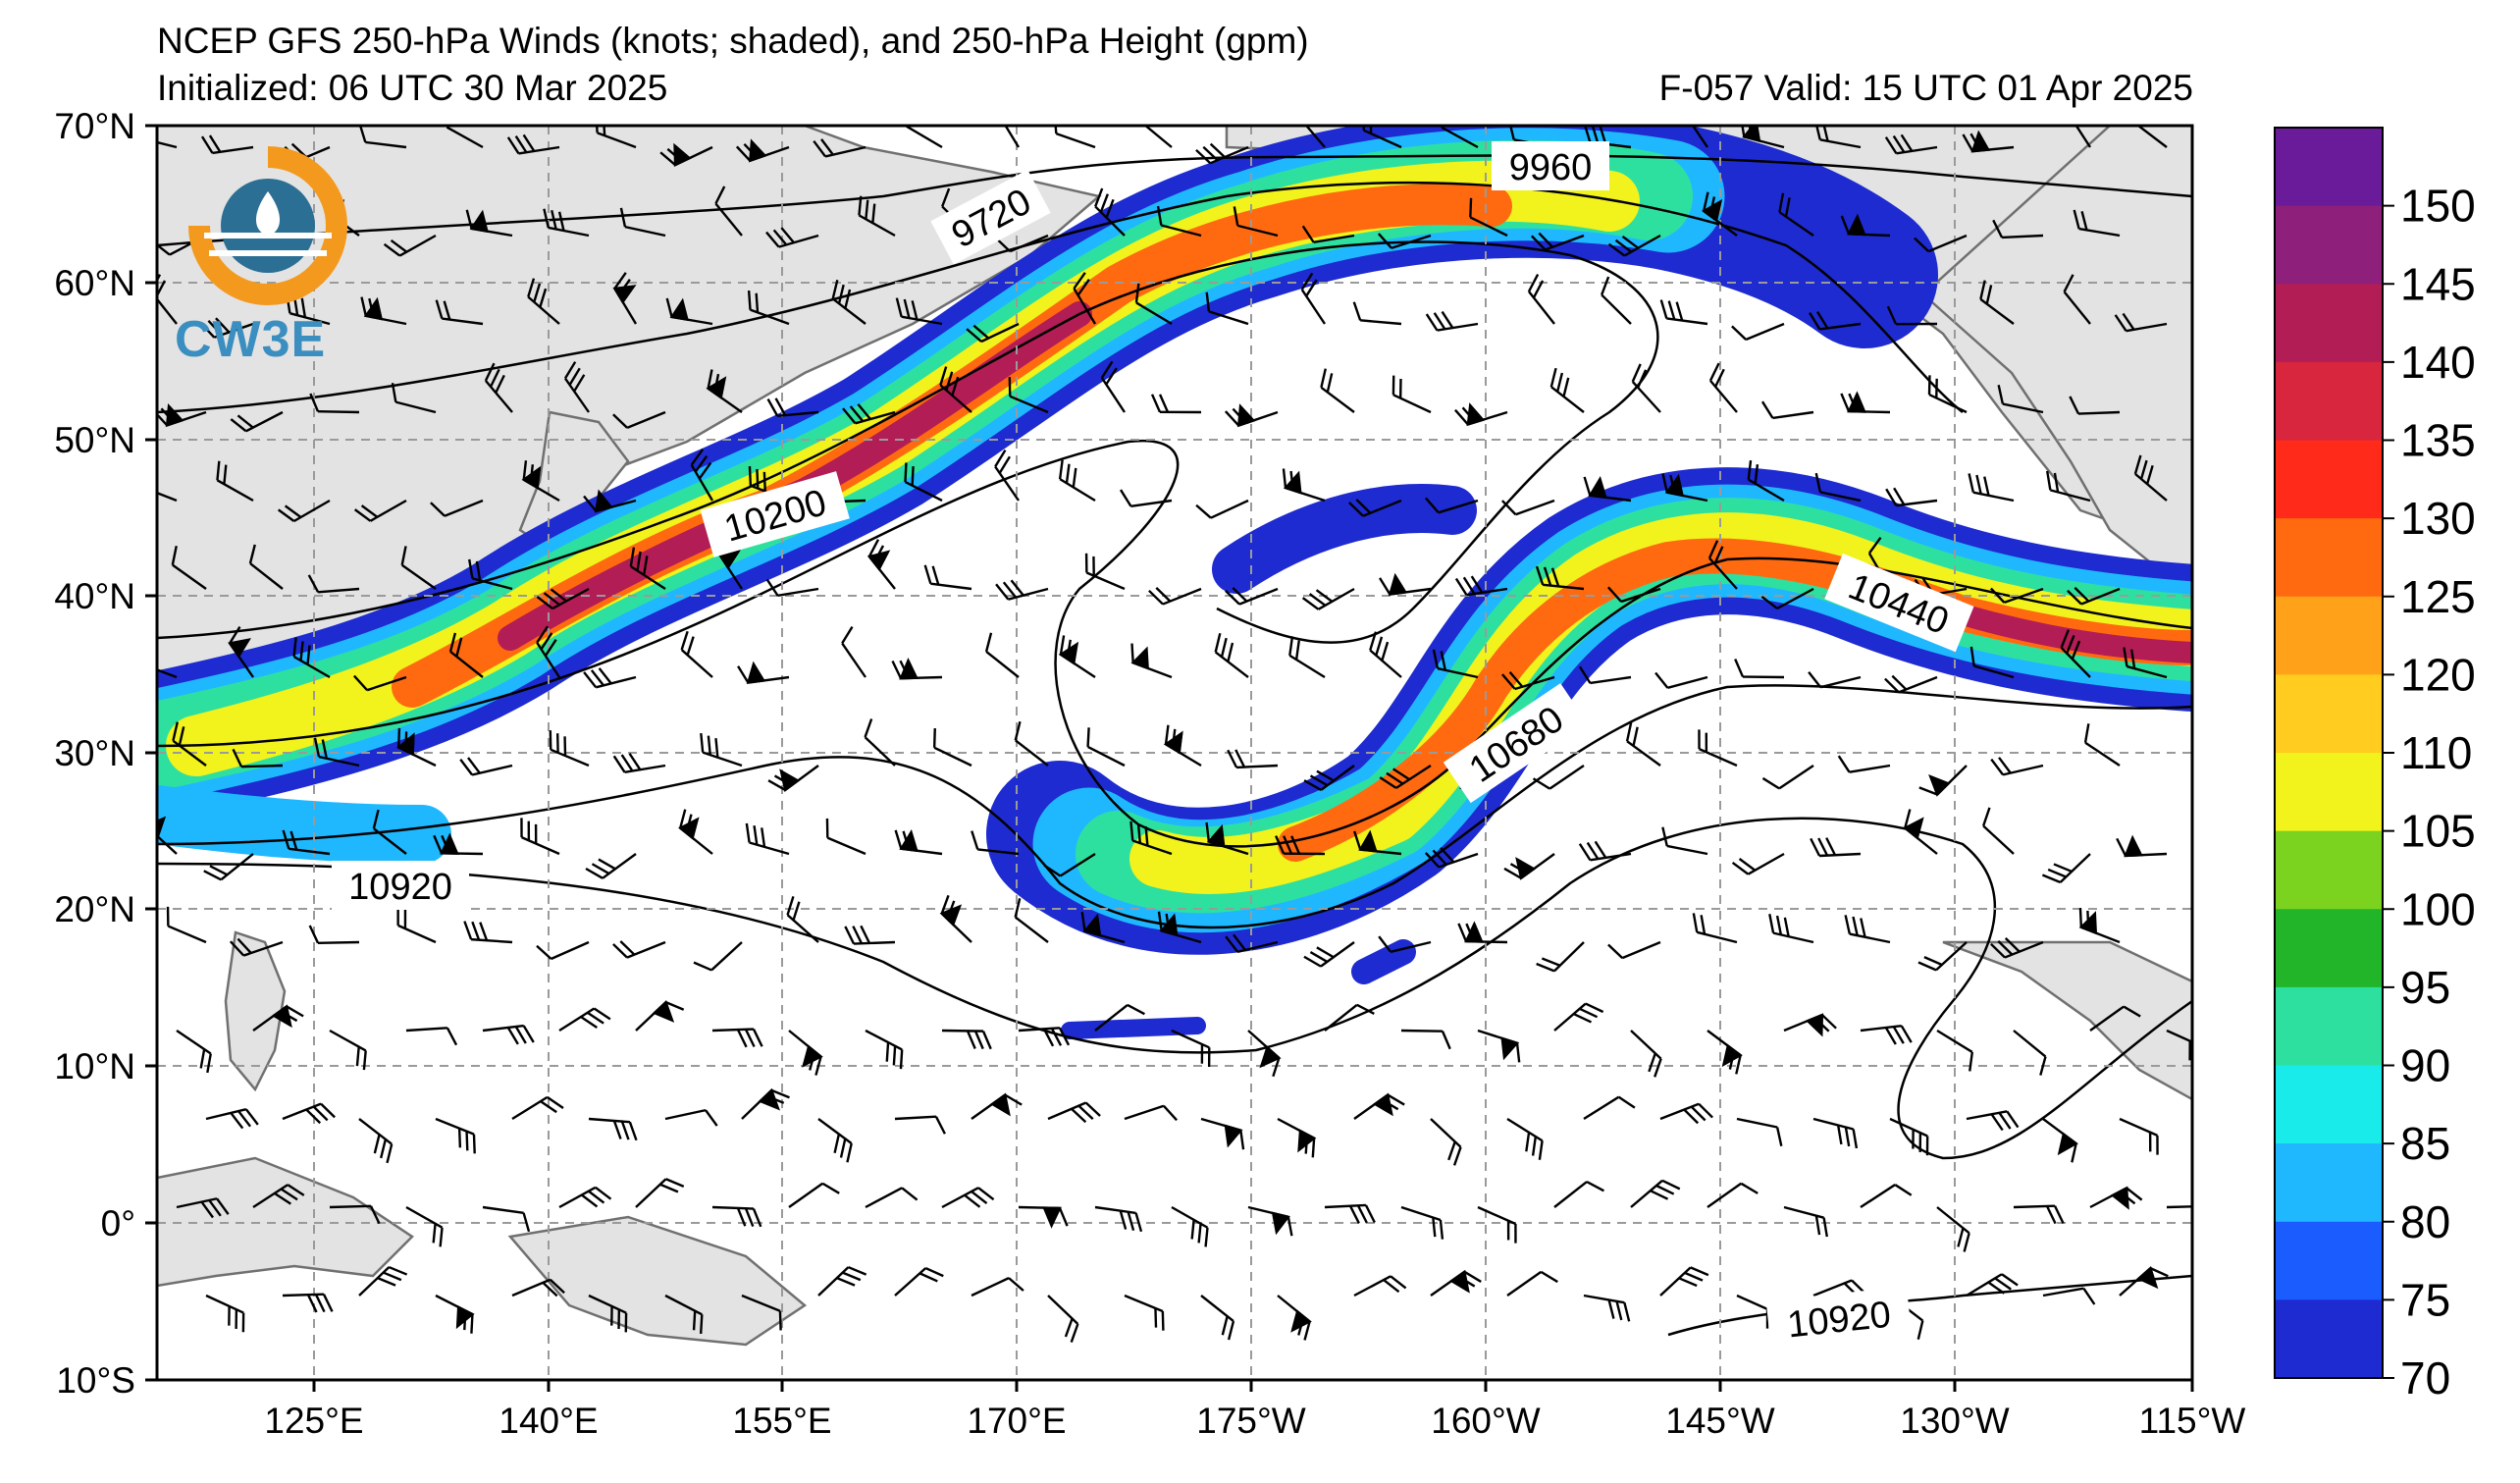 The height and width of the screenshot is (1483, 2520). I want to click on logo-sun-arc, so click(267, 226).